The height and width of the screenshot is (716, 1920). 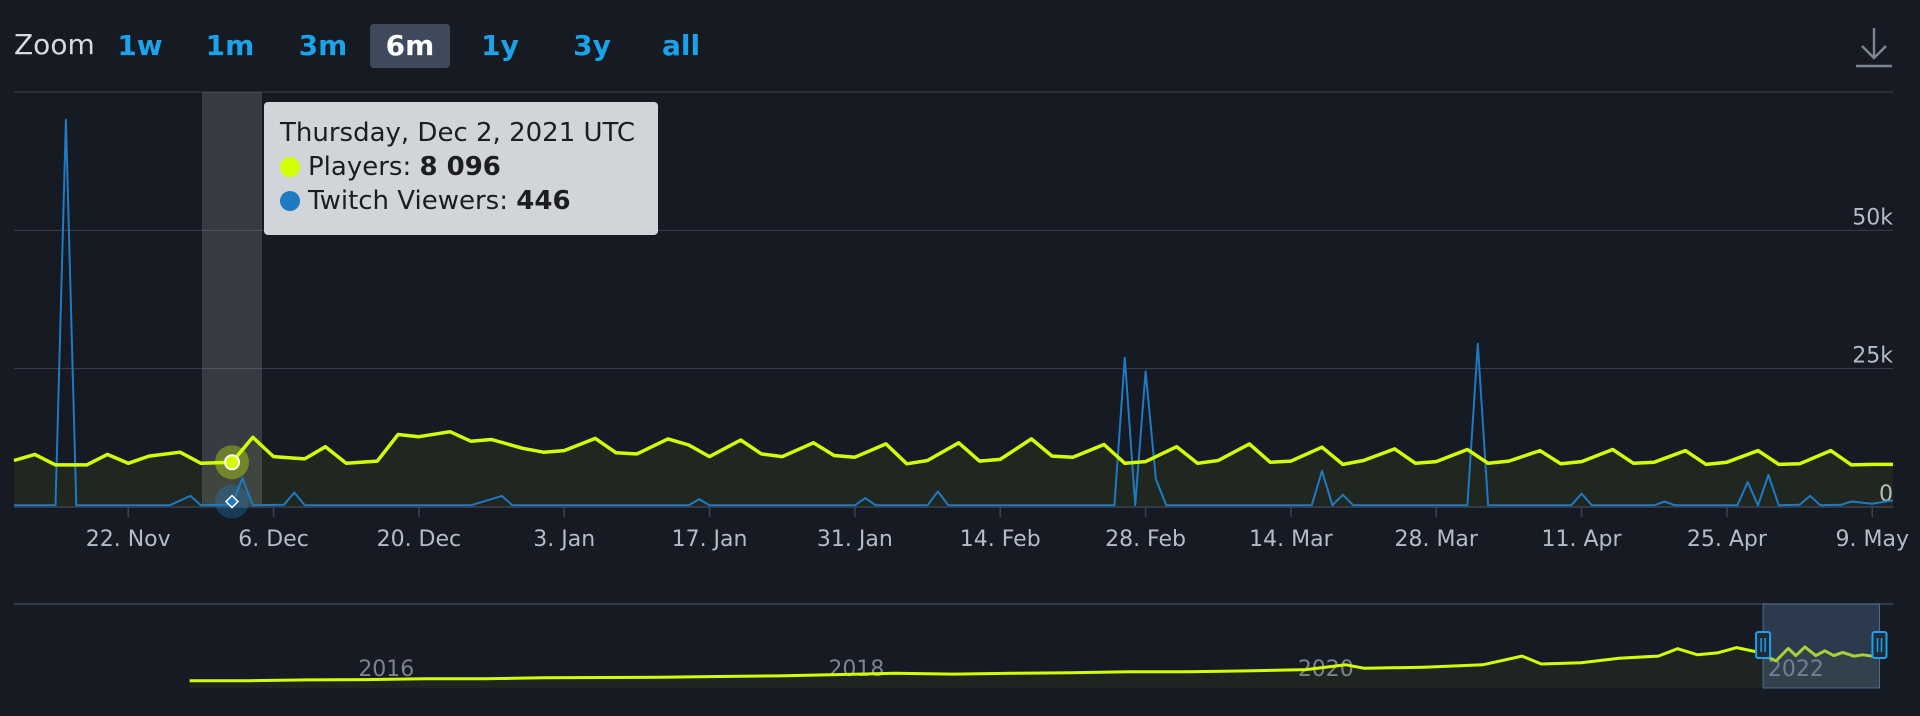 I want to click on navigator: 2016201820202022, so click(x=953, y=646).